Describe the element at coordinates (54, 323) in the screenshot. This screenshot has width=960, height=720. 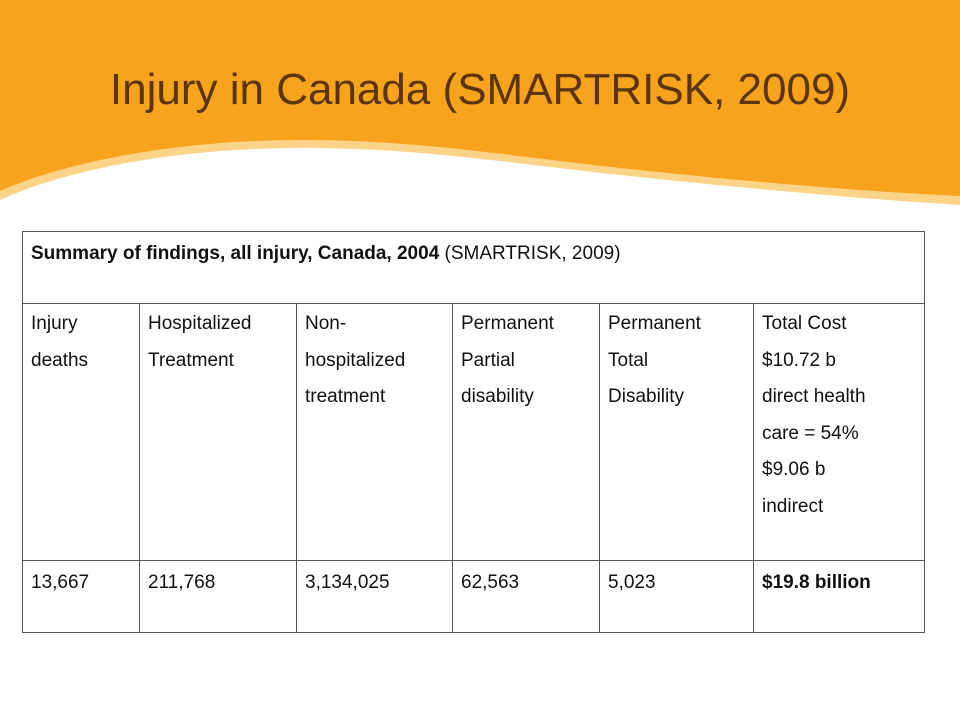
I see `header-line: Injury` at that location.